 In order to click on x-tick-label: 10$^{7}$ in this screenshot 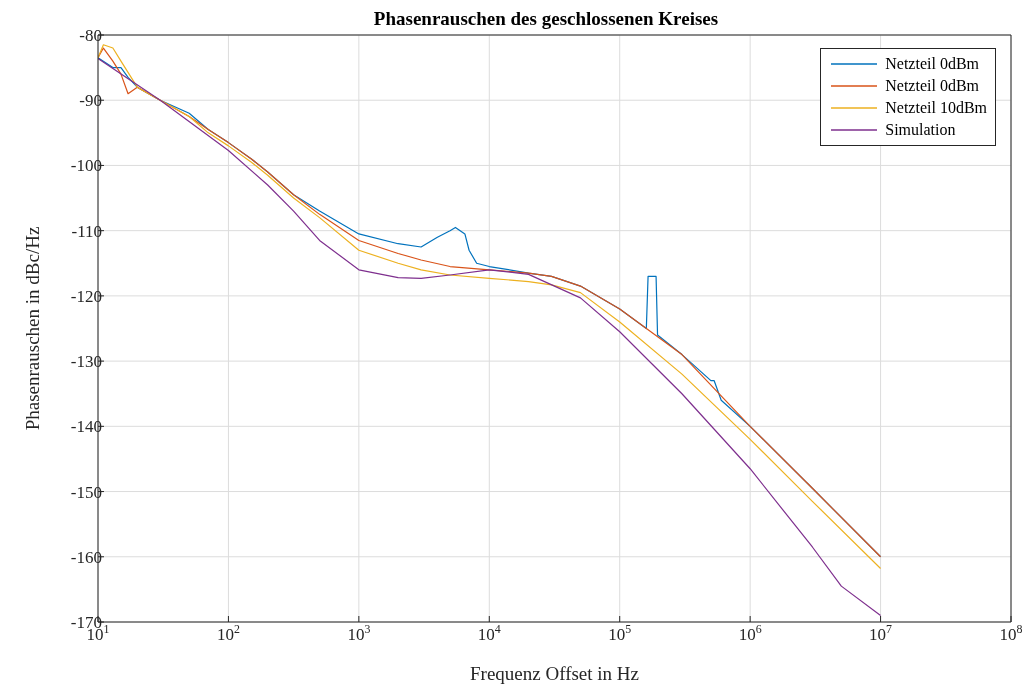, I will do `click(881, 633)`.